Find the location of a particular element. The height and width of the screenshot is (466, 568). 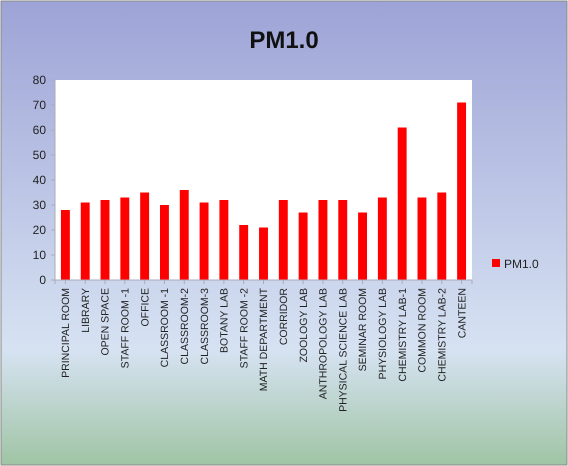

x-tick-label: CLASSROOM-3 is located at coordinates (204, 326).